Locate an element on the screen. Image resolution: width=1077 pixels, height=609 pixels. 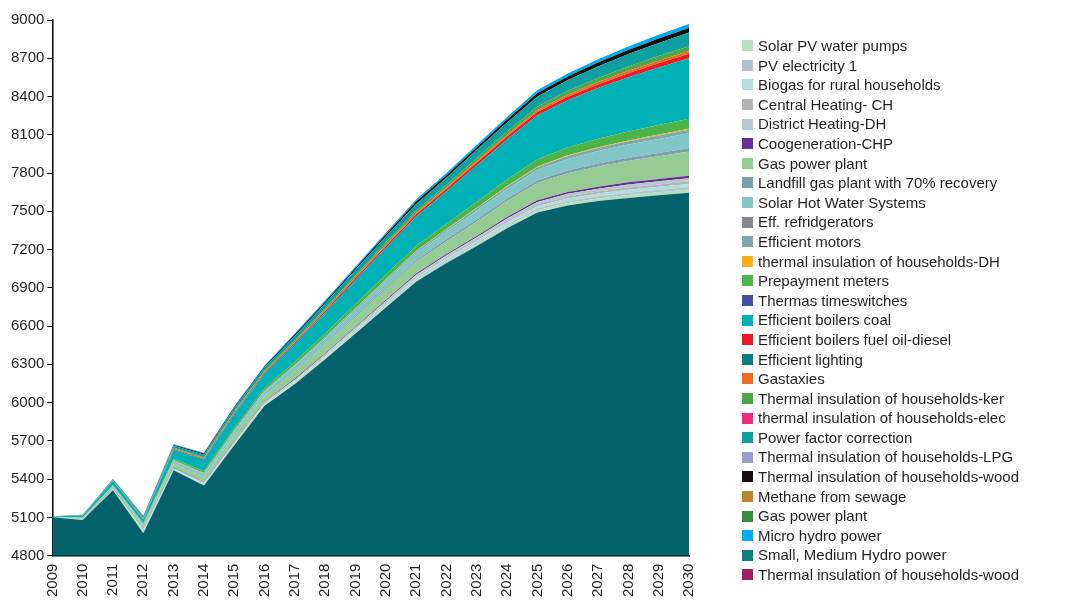
y-tick-label: 6300 is located at coordinates (27, 363).